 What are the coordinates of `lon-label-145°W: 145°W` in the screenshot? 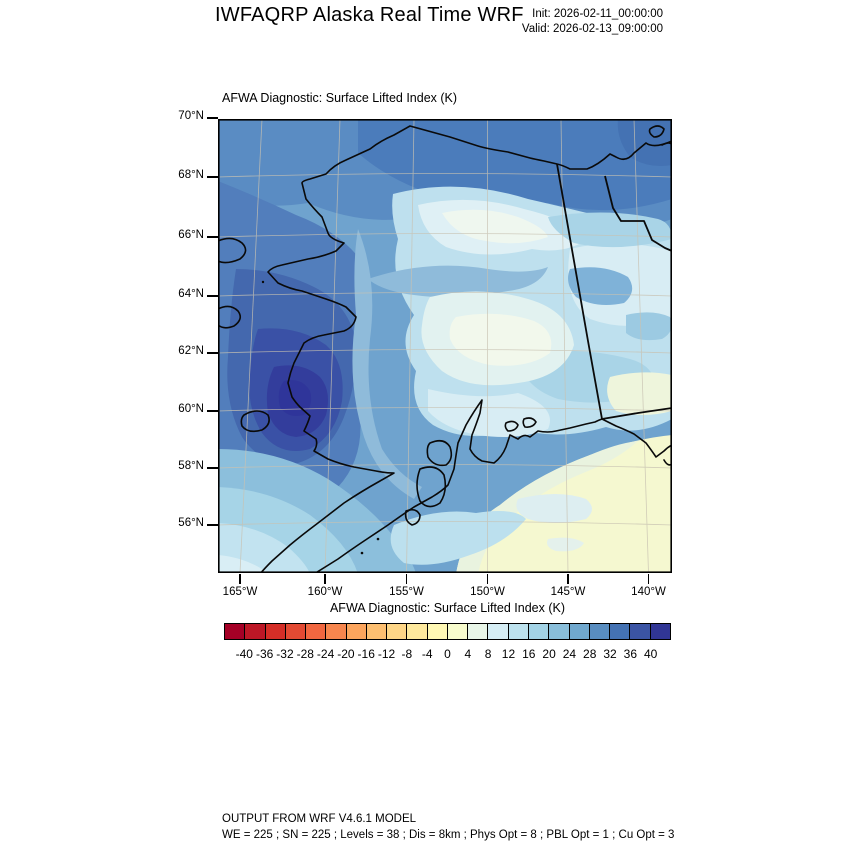 It's located at (568, 592).